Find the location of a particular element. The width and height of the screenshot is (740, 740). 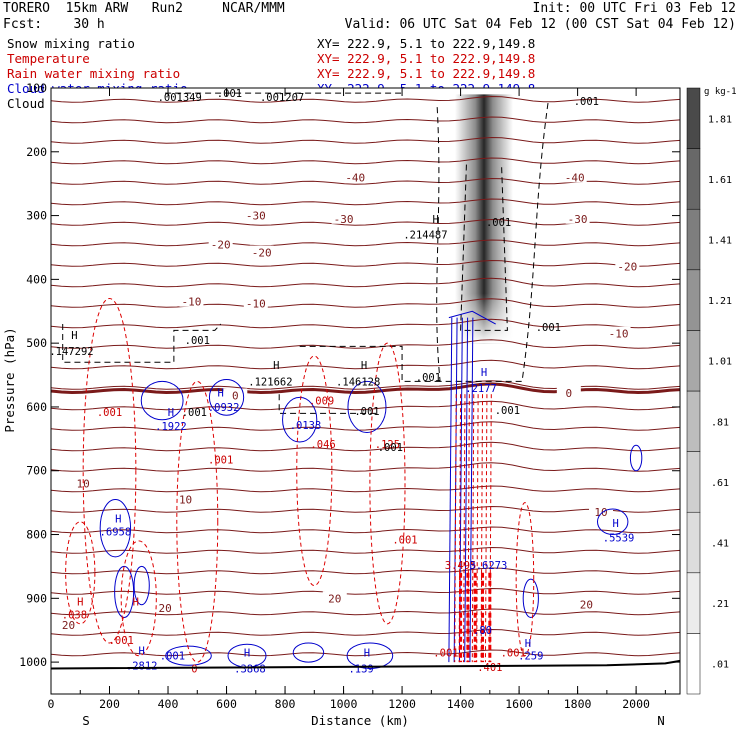

colorbar-label-7: 1.41 is located at coordinates (720, 241).